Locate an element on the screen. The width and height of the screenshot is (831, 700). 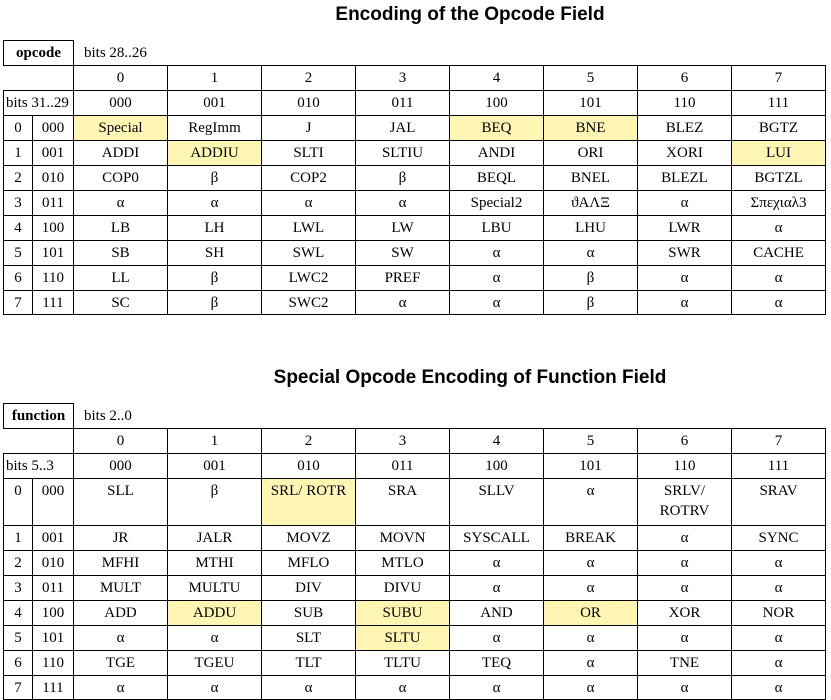
function-cell: DIVU is located at coordinates (402, 588).